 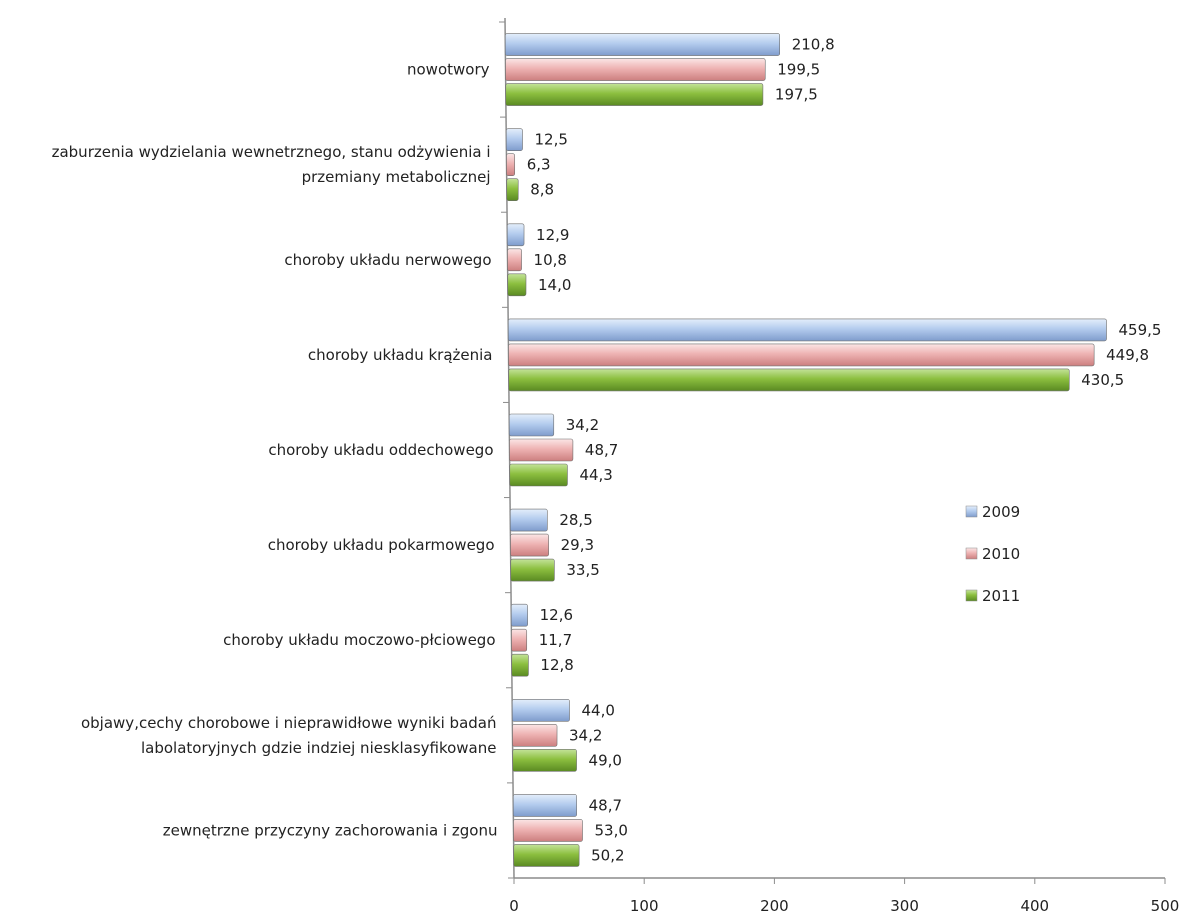 I want to click on x-tick-label: 400, so click(x=1034, y=906).